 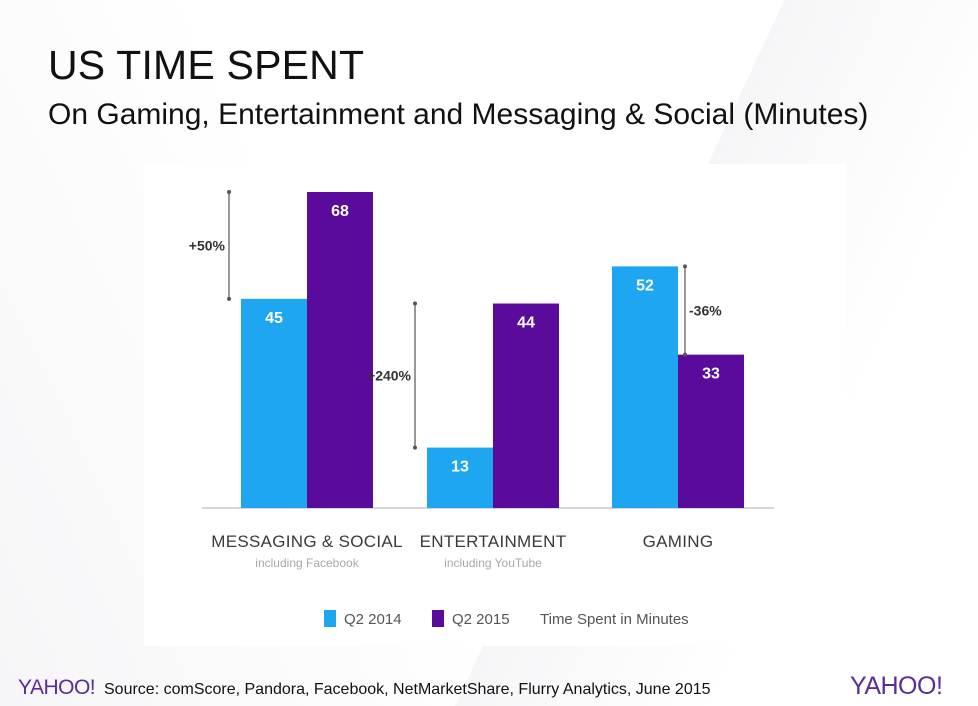 What do you see at coordinates (711, 374) in the screenshot?
I see `data-label: 33` at bounding box center [711, 374].